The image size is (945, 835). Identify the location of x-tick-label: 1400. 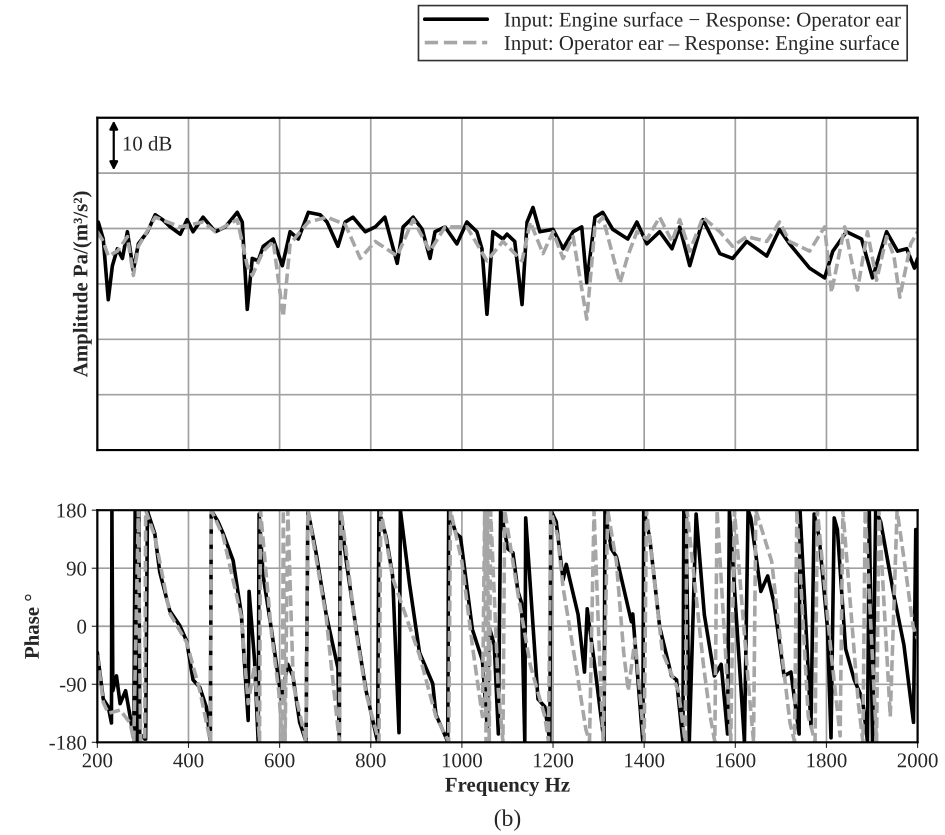
(644, 760).